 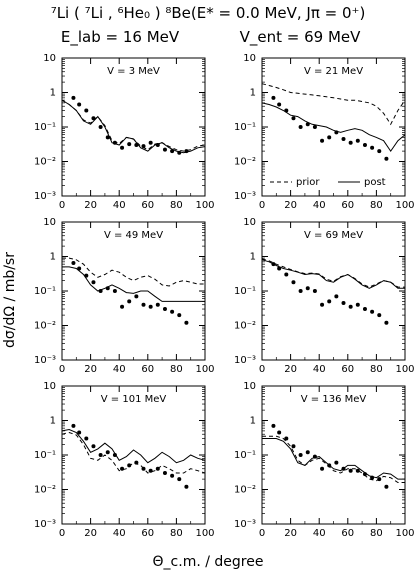 What do you see at coordinates (308, 182) in the screenshot?
I see `legend-prior-label: prior` at bounding box center [308, 182].